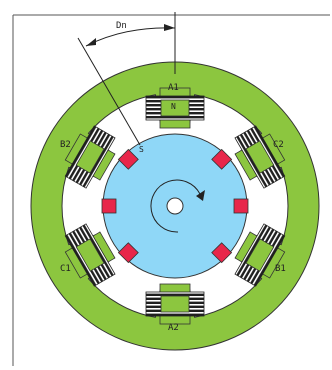 This screenshot has width=332, height=370. What do you see at coordinates (65, 145) in the screenshot?
I see `pole-label-b2: B2` at bounding box center [65, 145].